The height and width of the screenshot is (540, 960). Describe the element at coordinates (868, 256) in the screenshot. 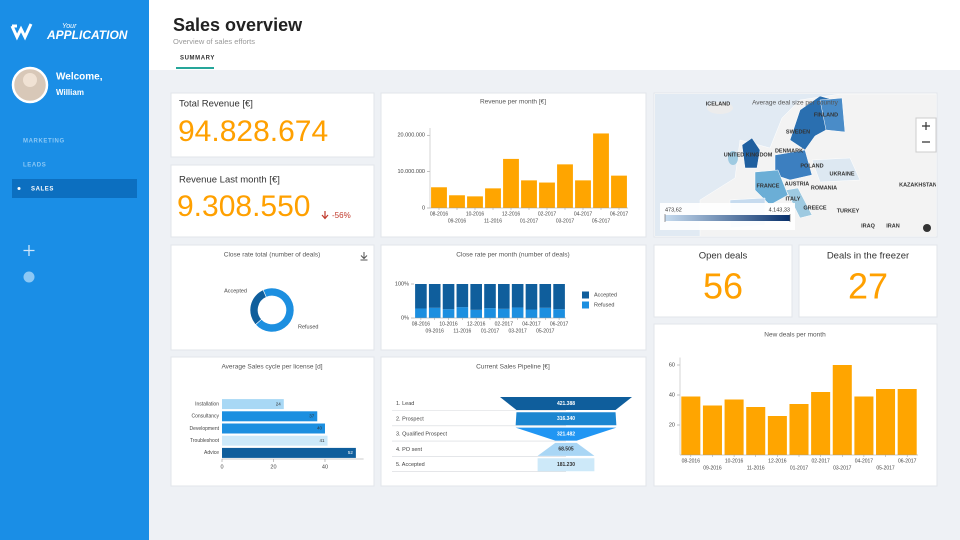

I see `kpi-label: Deals in the freezer` at that location.